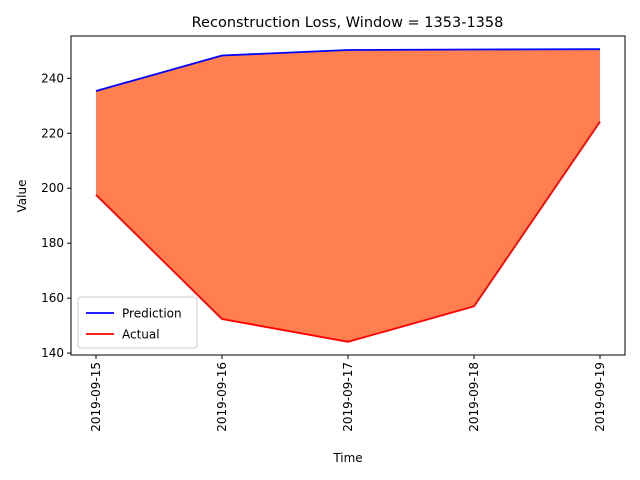  Describe the element at coordinates (52, 188) in the screenshot. I see `y-tick-label: 200` at that location.